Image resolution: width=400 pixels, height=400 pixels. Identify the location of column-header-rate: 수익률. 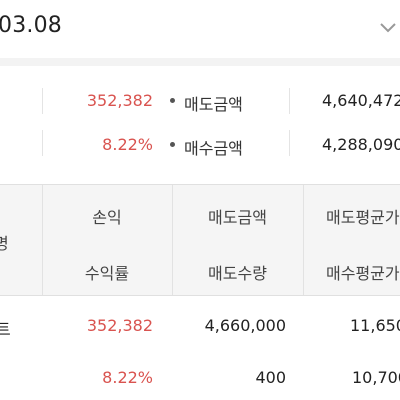
(107, 273).